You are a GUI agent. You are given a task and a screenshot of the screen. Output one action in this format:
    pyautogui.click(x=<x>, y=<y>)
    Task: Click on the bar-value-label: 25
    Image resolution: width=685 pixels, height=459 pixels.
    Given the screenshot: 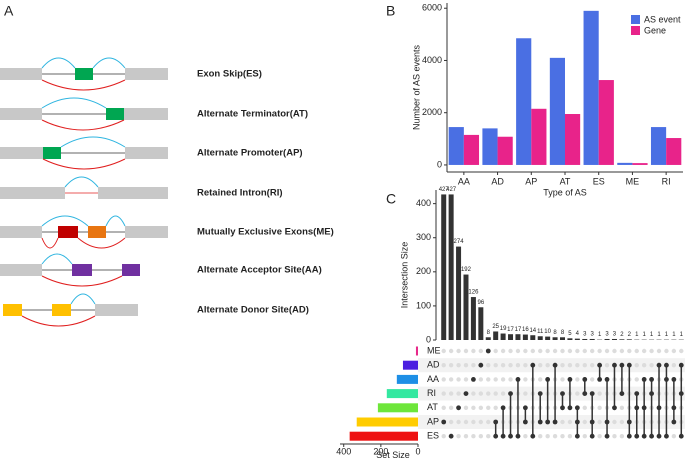 What is the action you would take?
    pyautogui.click(x=495, y=327)
    